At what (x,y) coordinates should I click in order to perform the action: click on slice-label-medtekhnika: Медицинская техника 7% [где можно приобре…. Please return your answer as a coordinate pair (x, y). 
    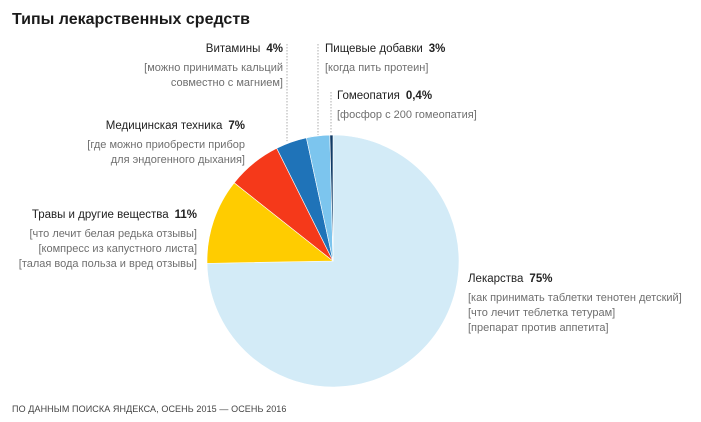
    Looking at the image, I should click on (166, 143).